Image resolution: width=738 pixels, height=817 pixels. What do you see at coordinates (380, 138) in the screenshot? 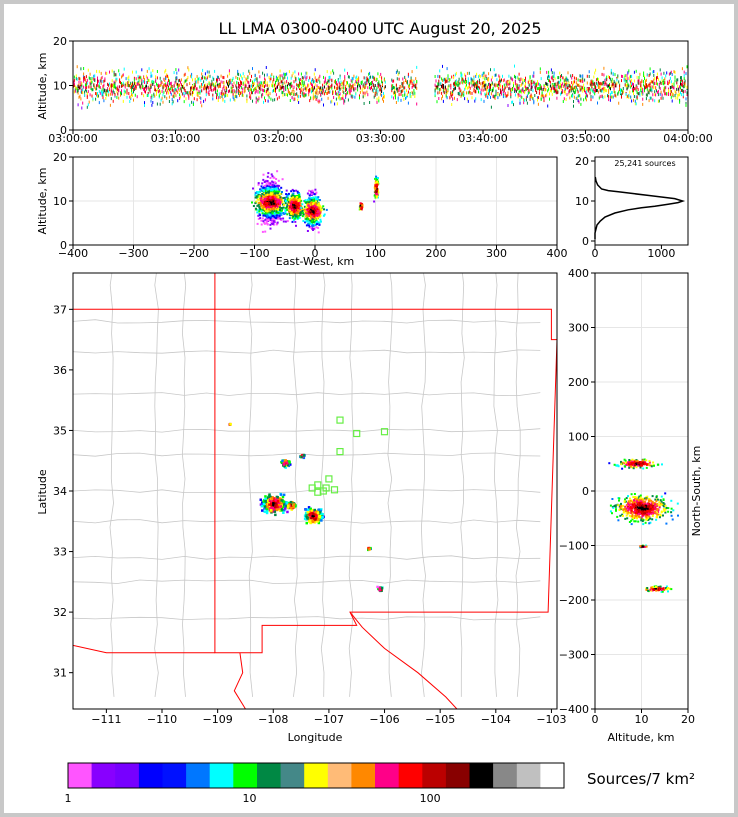
I see `time-height-xtick-label: 03:30:00` at bounding box center [380, 138].